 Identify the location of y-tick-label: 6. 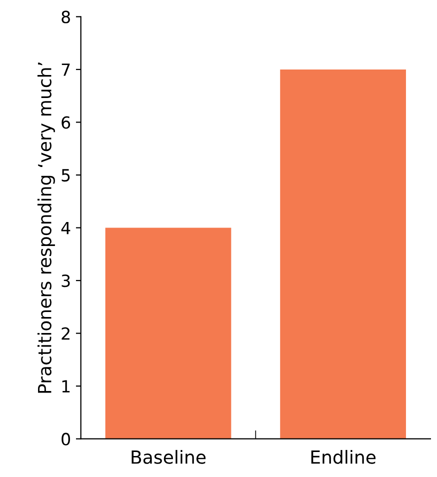
(66, 122).